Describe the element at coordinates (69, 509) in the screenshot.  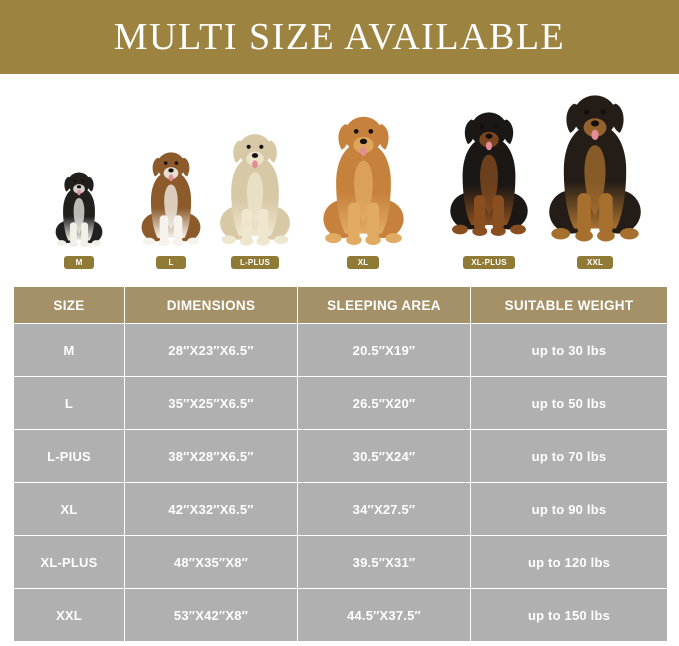
I see `cell-size: XL` at that location.